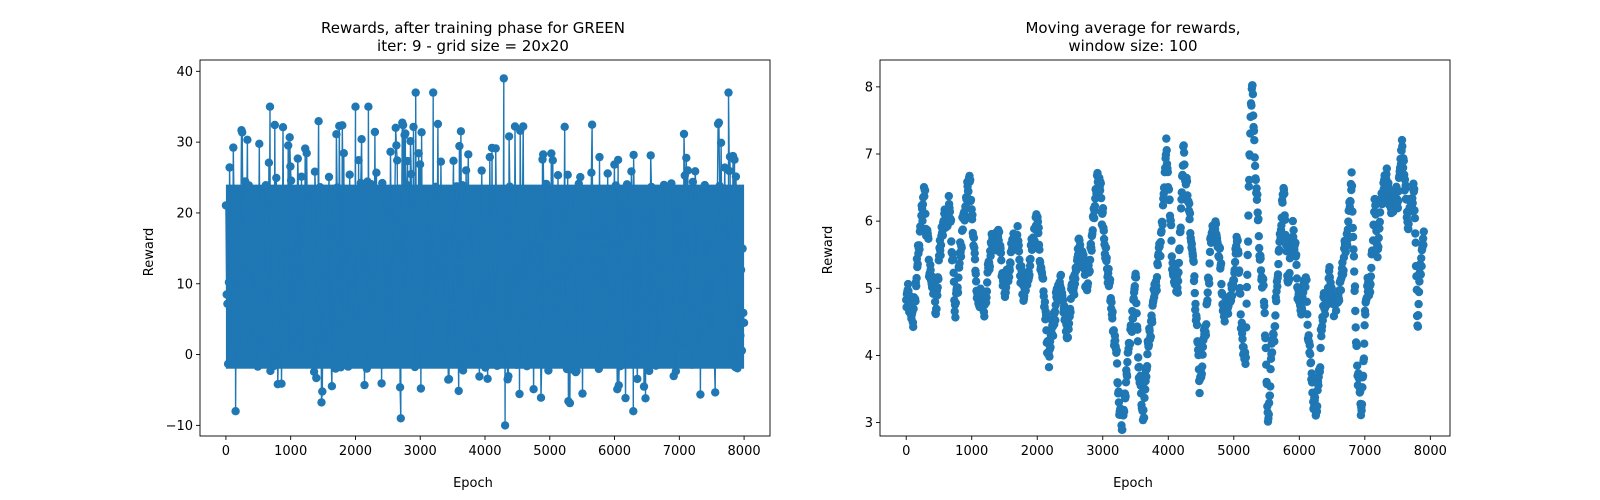 The image size is (1600, 500). Describe the element at coordinates (1037, 451) in the screenshot. I see `moving-average-chart-x-tick-label: 2000` at that location.